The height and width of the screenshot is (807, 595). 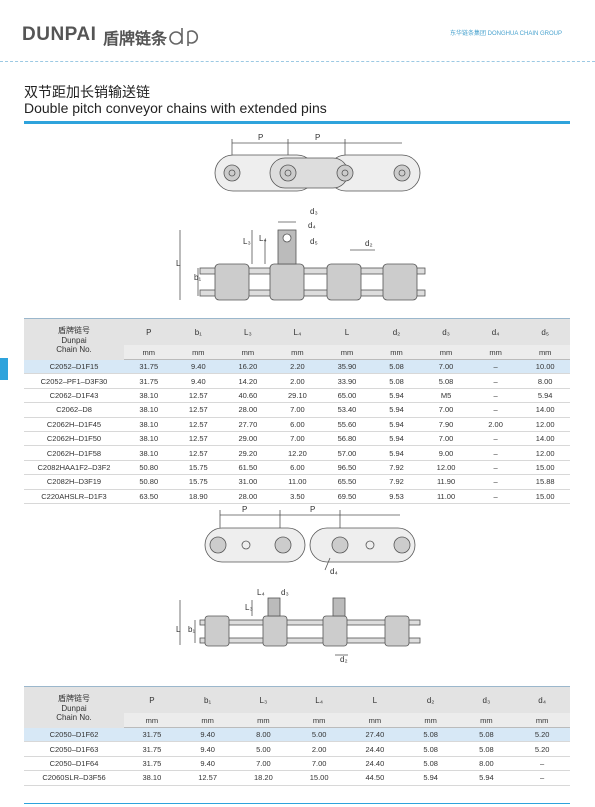 What do you see at coordinates (506, 34) in the screenshot?
I see `group-name: 东华链条集团 DONGHUA CHAIN GROUP` at bounding box center [506, 34].